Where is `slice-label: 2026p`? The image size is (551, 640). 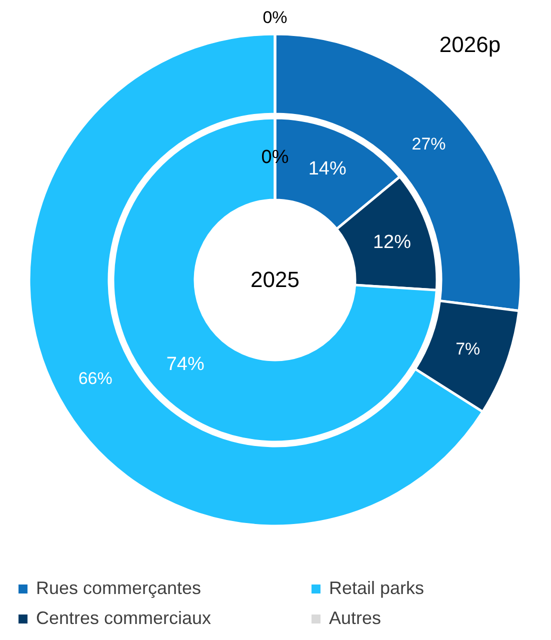
slice-label: 2026p is located at coordinates (470, 44).